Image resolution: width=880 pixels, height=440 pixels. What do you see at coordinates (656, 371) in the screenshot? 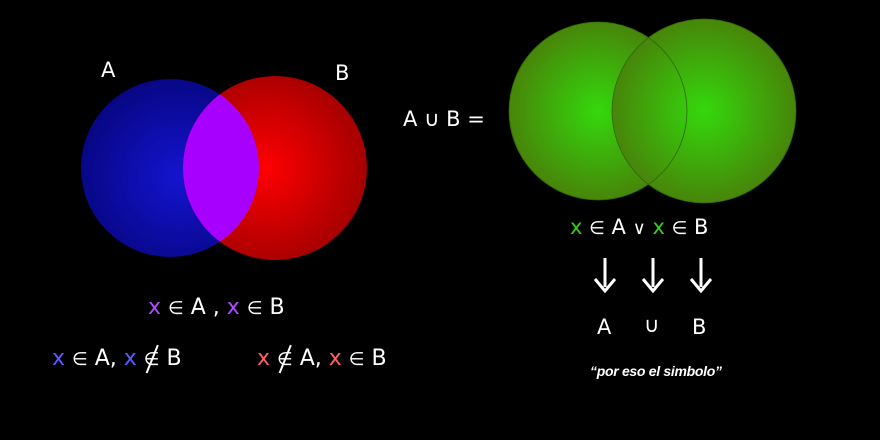
I see `symbol-note: “por eso el simbolo”` at bounding box center [656, 371].